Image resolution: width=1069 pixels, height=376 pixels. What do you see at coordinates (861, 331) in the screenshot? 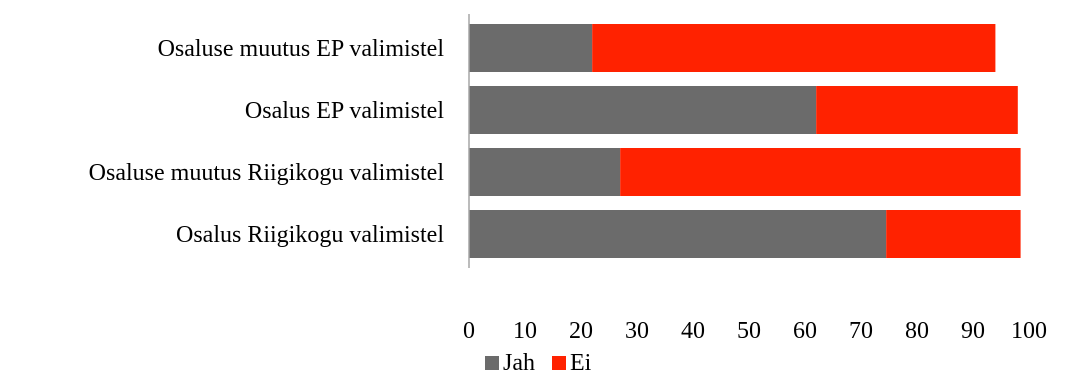
I see `x-tick-label-70: 70` at bounding box center [861, 331].